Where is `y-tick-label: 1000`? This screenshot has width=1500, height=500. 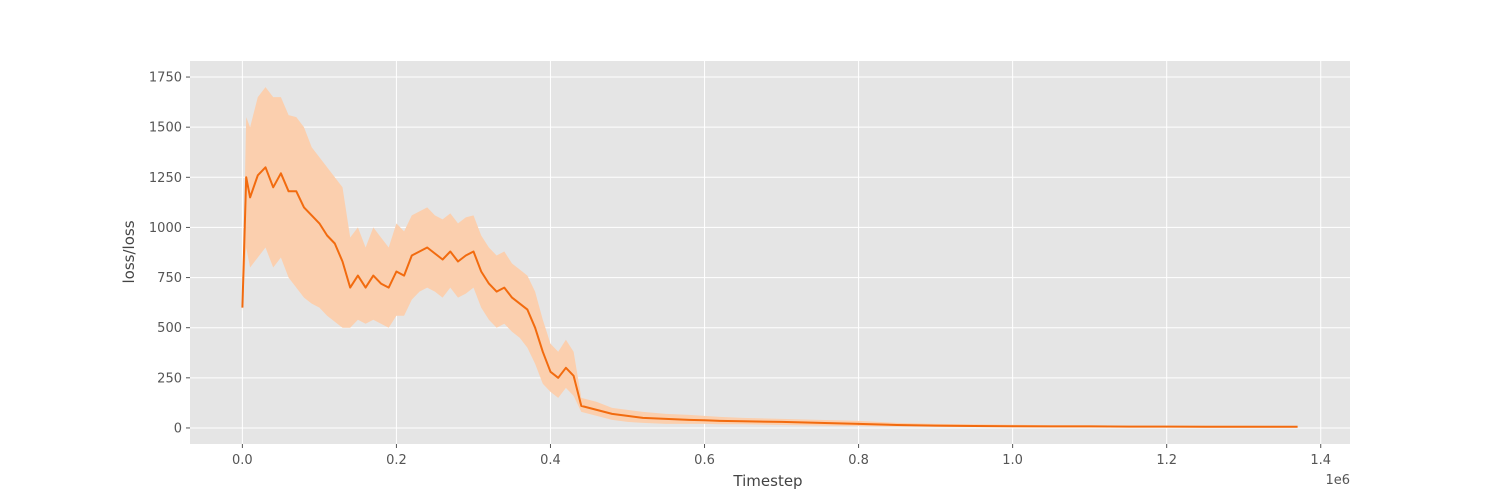
y-tick-label: 1000 is located at coordinates (165, 228).